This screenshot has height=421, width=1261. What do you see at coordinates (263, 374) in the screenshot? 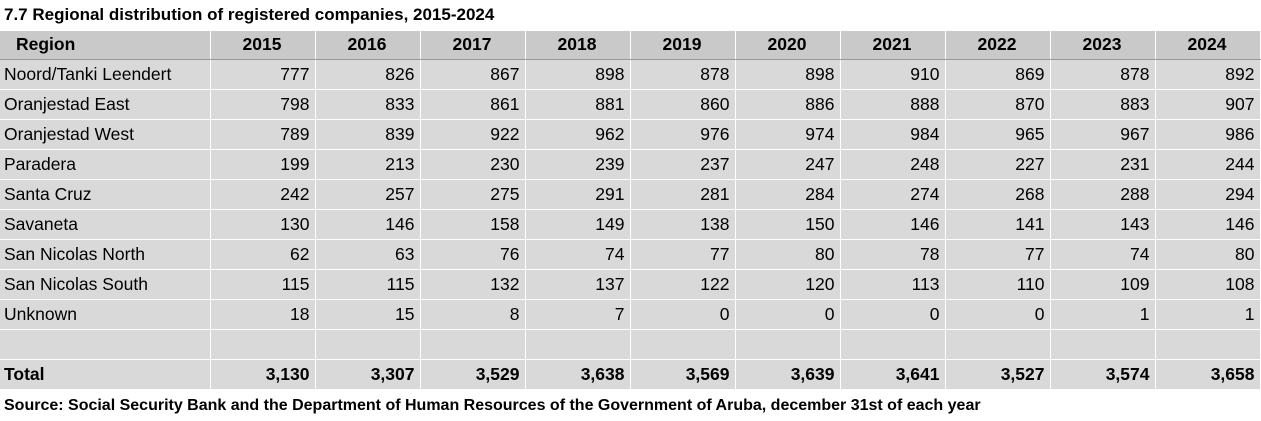
I see `value-cell: 3,130` at bounding box center [263, 374].